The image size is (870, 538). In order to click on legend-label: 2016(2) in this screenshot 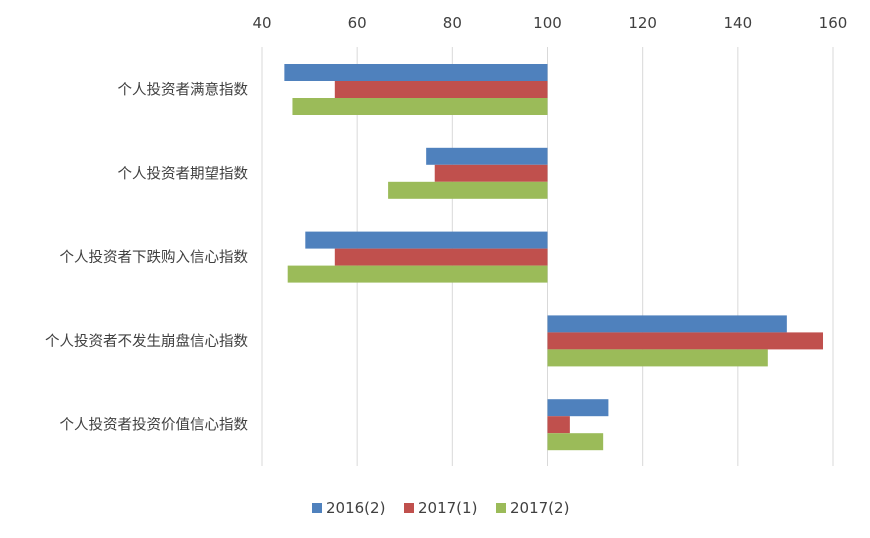, I will do `click(355, 508)`.